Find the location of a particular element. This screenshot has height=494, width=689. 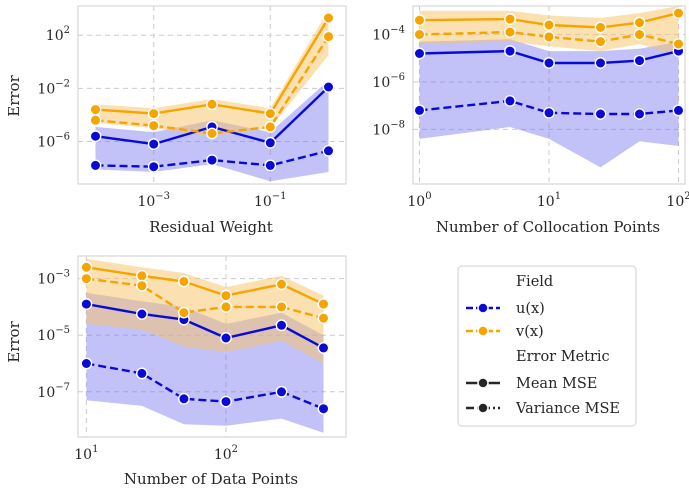

y-tick-label: 10⁻² is located at coordinates (53, 87).